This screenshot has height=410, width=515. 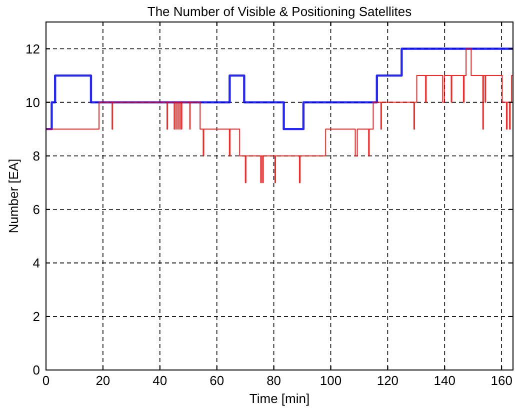 I want to click on x-tick-label: 40, so click(x=160, y=380).